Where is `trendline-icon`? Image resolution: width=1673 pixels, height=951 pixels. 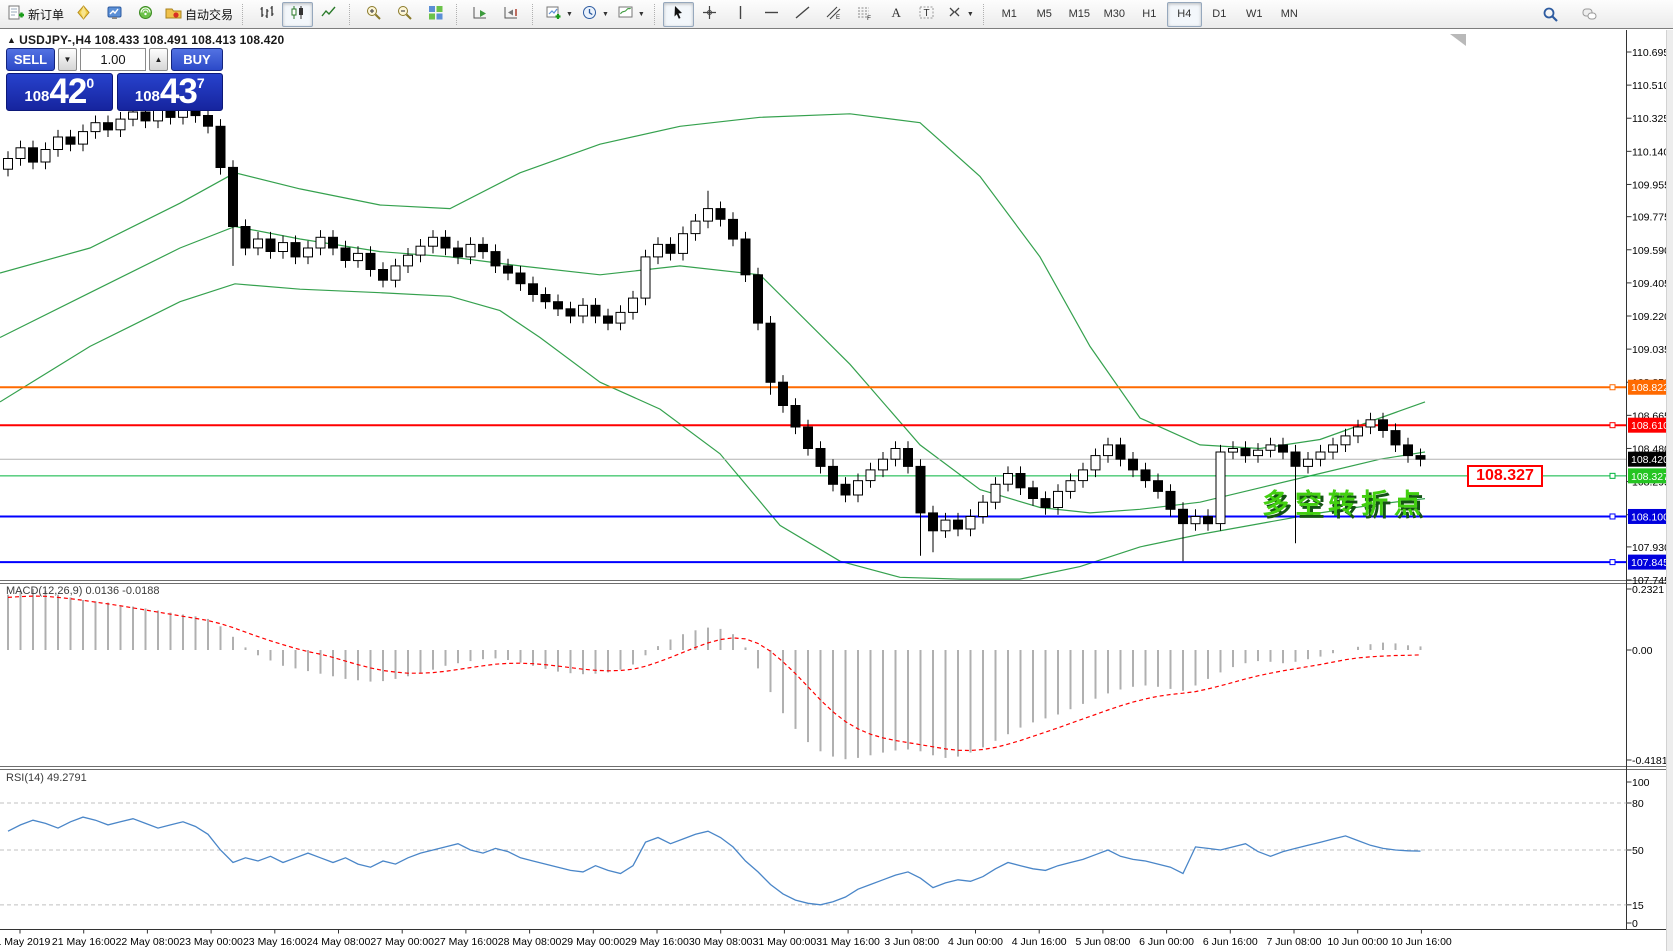 trendline-icon is located at coordinates (802, 14).